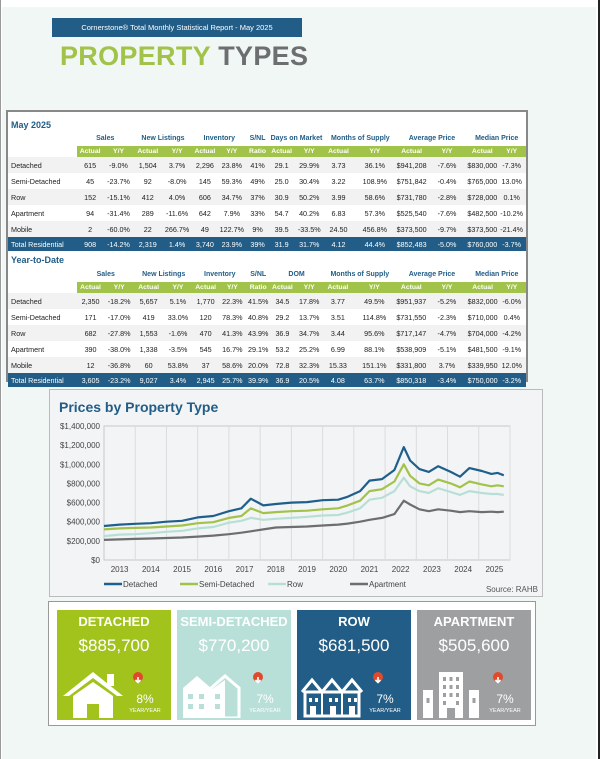 Image resolution: width=600 pixels, height=759 pixels. What do you see at coordinates (482, 365) in the screenshot?
I see `table-cell: $339,950` at bounding box center [482, 365].